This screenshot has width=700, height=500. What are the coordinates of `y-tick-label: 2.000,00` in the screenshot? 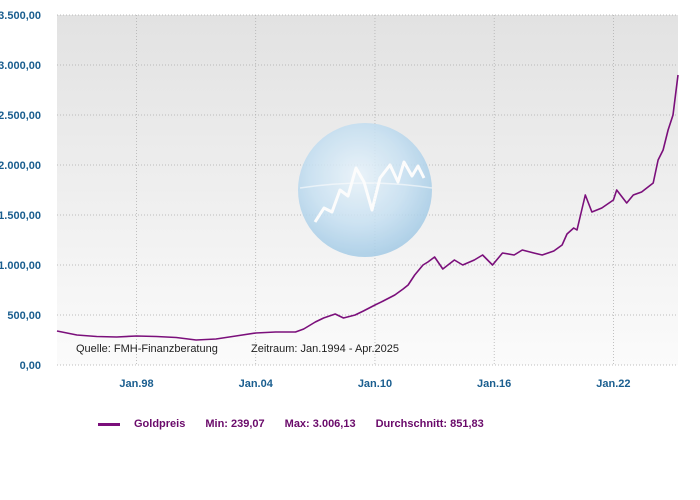 It's located at (20, 166).